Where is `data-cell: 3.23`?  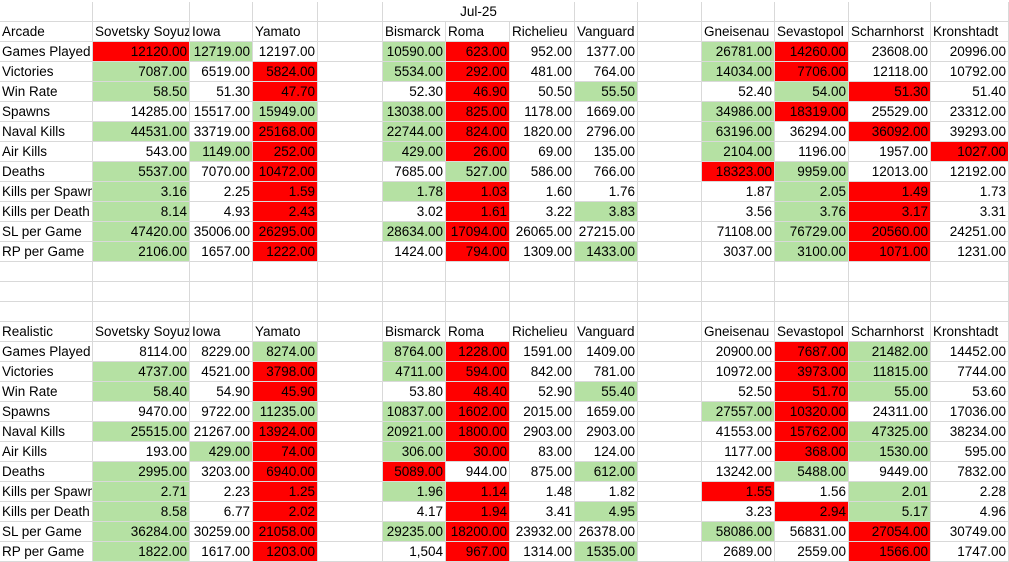 data-cell: 3.23 is located at coordinates (738, 512).